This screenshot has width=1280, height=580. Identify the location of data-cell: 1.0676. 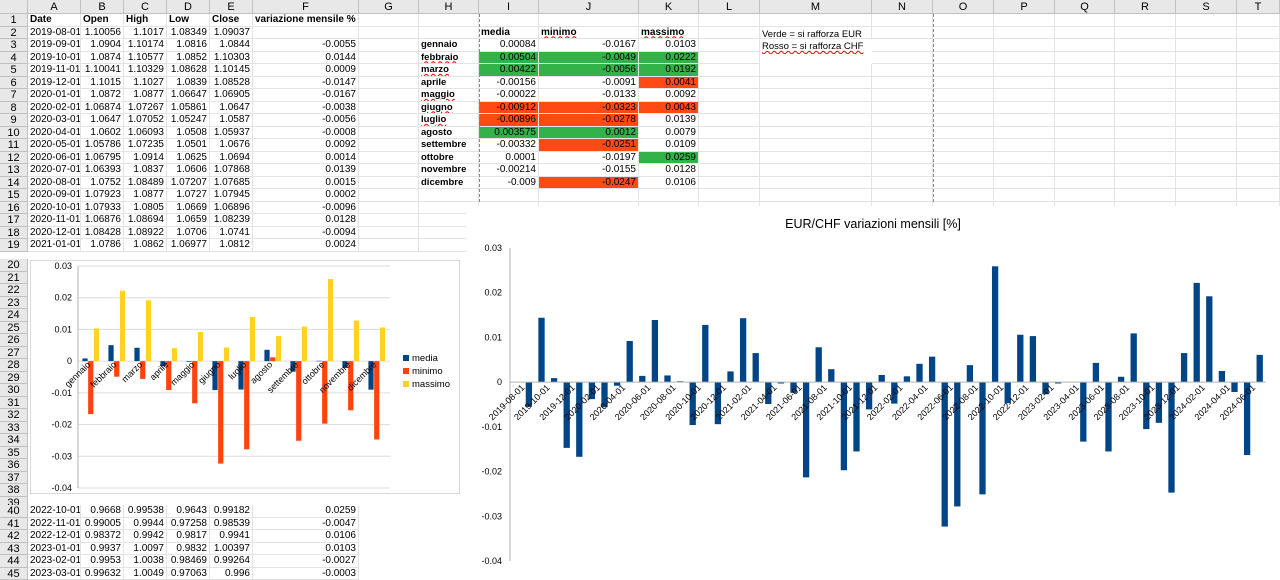
(231, 145).